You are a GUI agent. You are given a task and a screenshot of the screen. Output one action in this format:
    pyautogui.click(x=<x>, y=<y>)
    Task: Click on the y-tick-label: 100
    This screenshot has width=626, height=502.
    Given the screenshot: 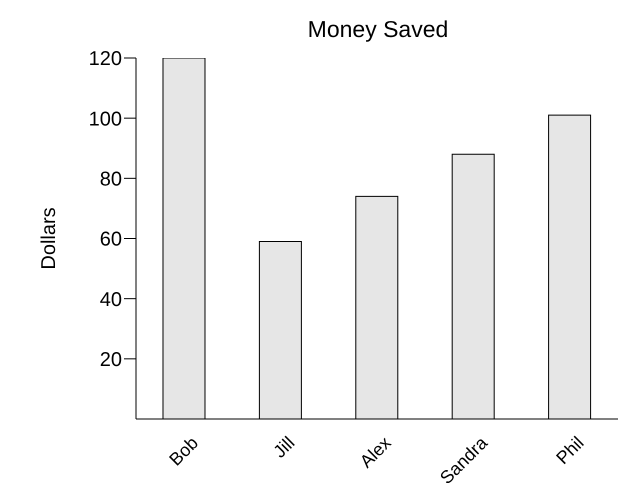 What is the action you would take?
    pyautogui.click(x=105, y=119)
    